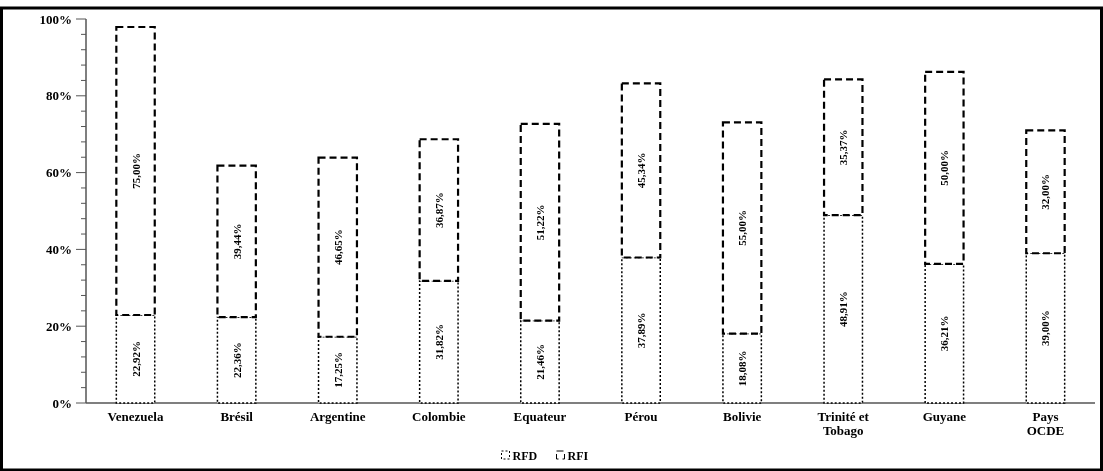  I want to click on data-label: 35,37%, so click(843, 147).